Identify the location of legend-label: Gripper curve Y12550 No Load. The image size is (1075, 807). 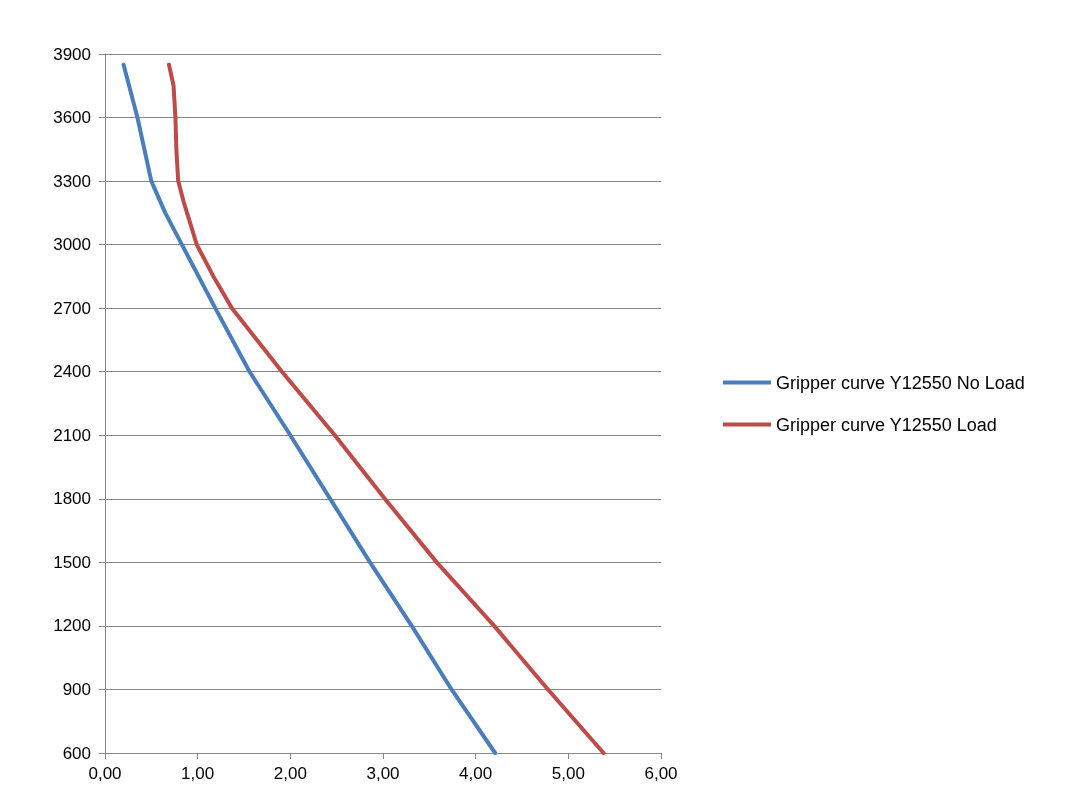
(900, 382).